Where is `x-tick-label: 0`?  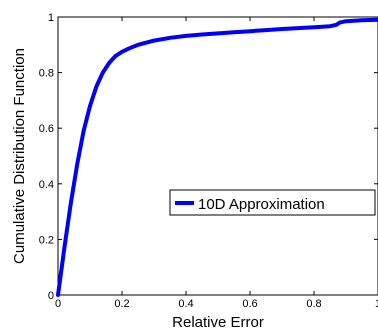
x-tick-label: 0 is located at coordinates (58, 304).